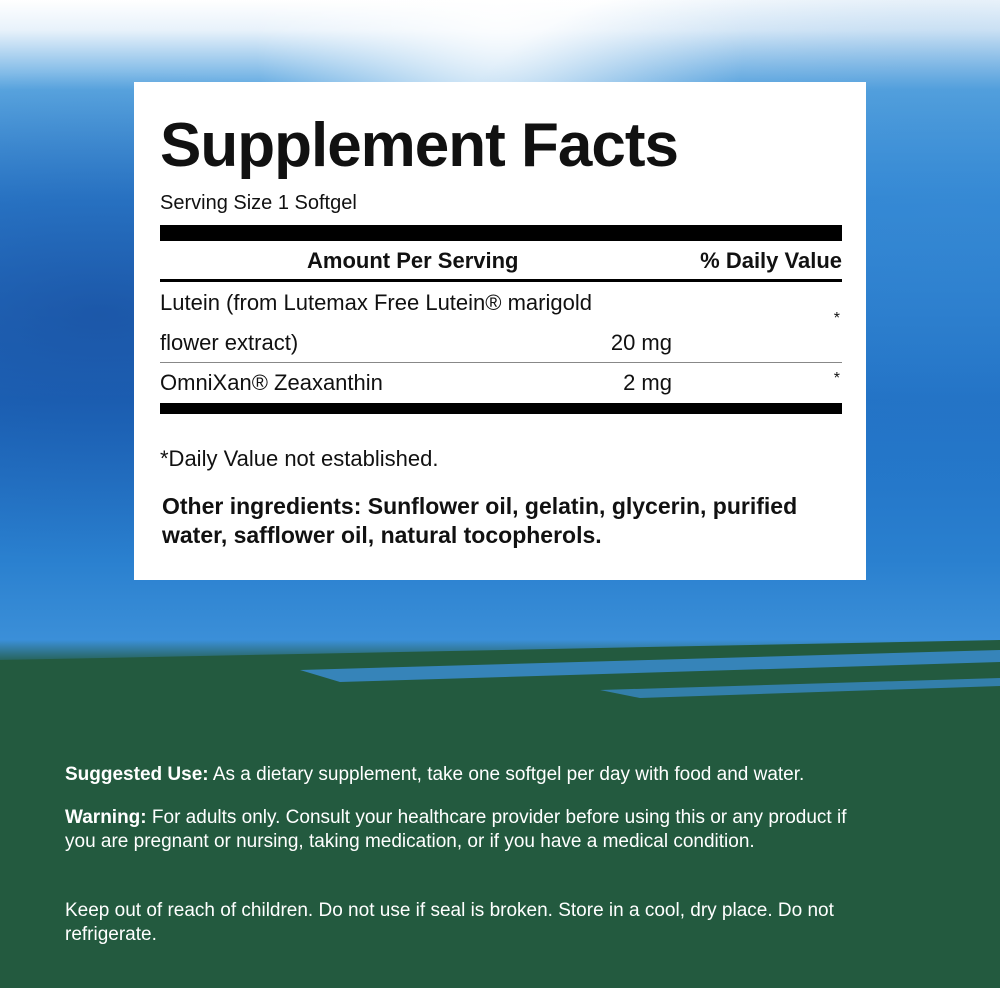  Describe the element at coordinates (641, 342) in the screenshot. I see `row-amount: 20 mg` at that location.